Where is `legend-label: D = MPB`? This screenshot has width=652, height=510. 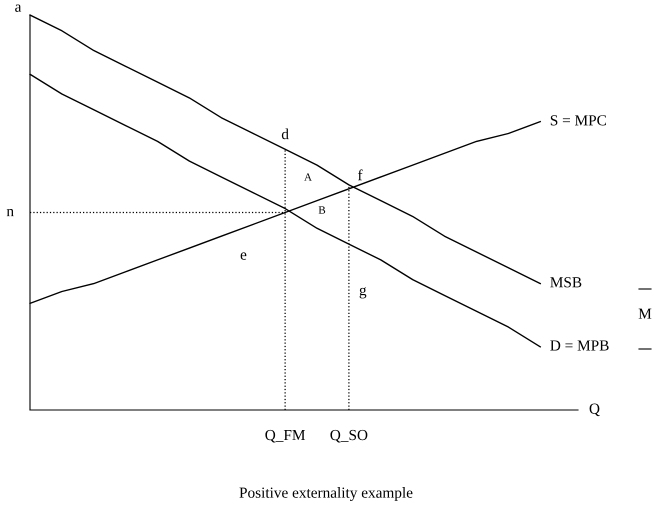
legend-label: D = MPB is located at coordinates (579, 345).